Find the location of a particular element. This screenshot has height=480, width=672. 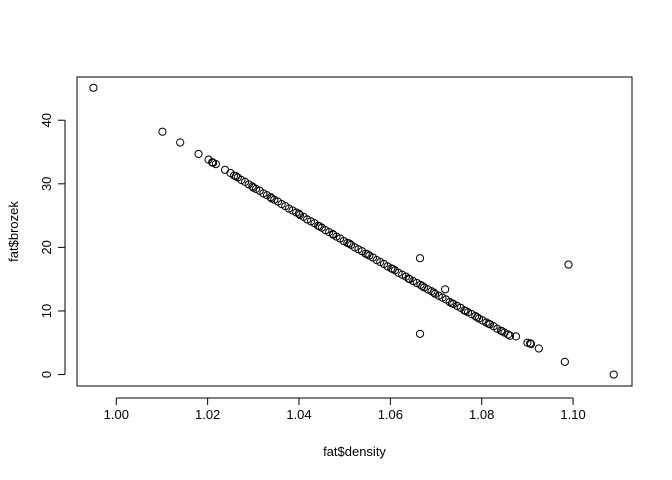

x-tick-label: 1.02 is located at coordinates (207, 414).